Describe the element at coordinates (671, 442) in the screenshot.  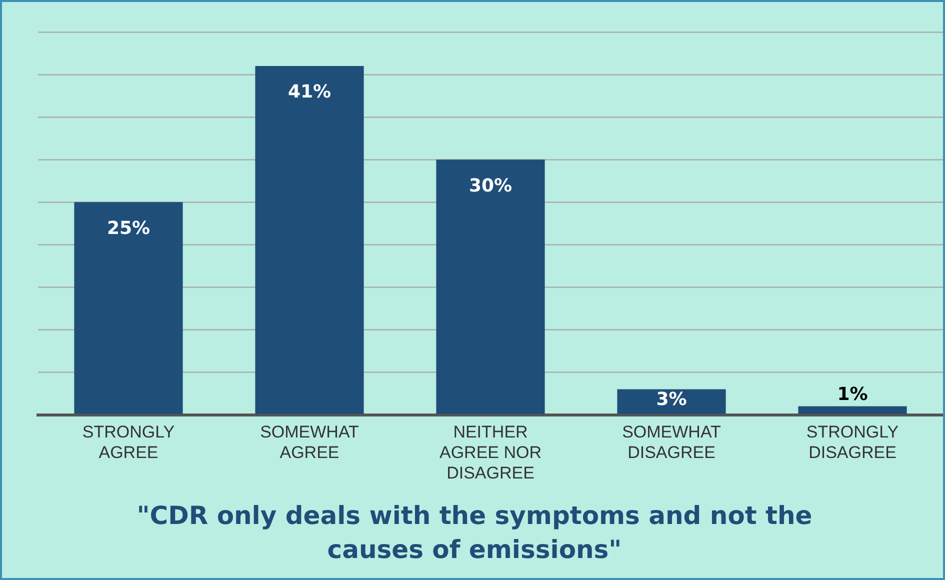
I see `x-tick-label: SOMEWHAT DISAGREE` at that location.